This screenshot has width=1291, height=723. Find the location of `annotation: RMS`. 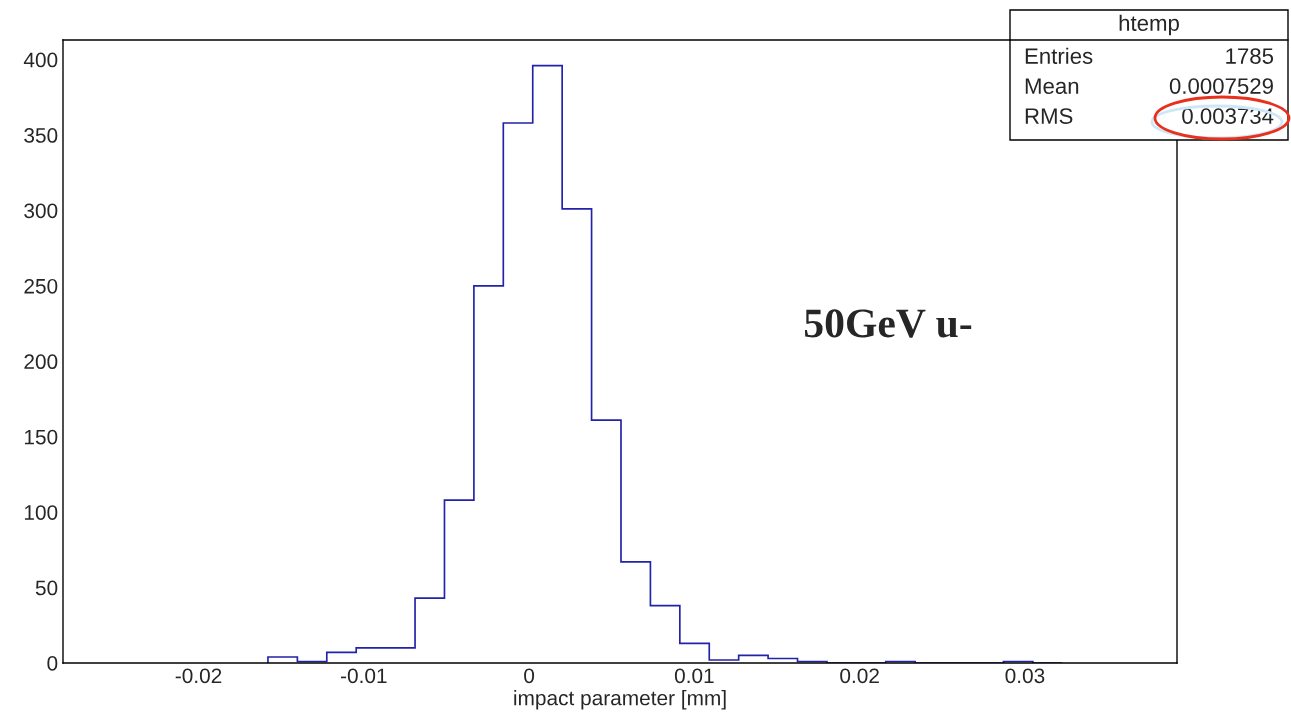

annotation: RMS is located at coordinates (1049, 116).